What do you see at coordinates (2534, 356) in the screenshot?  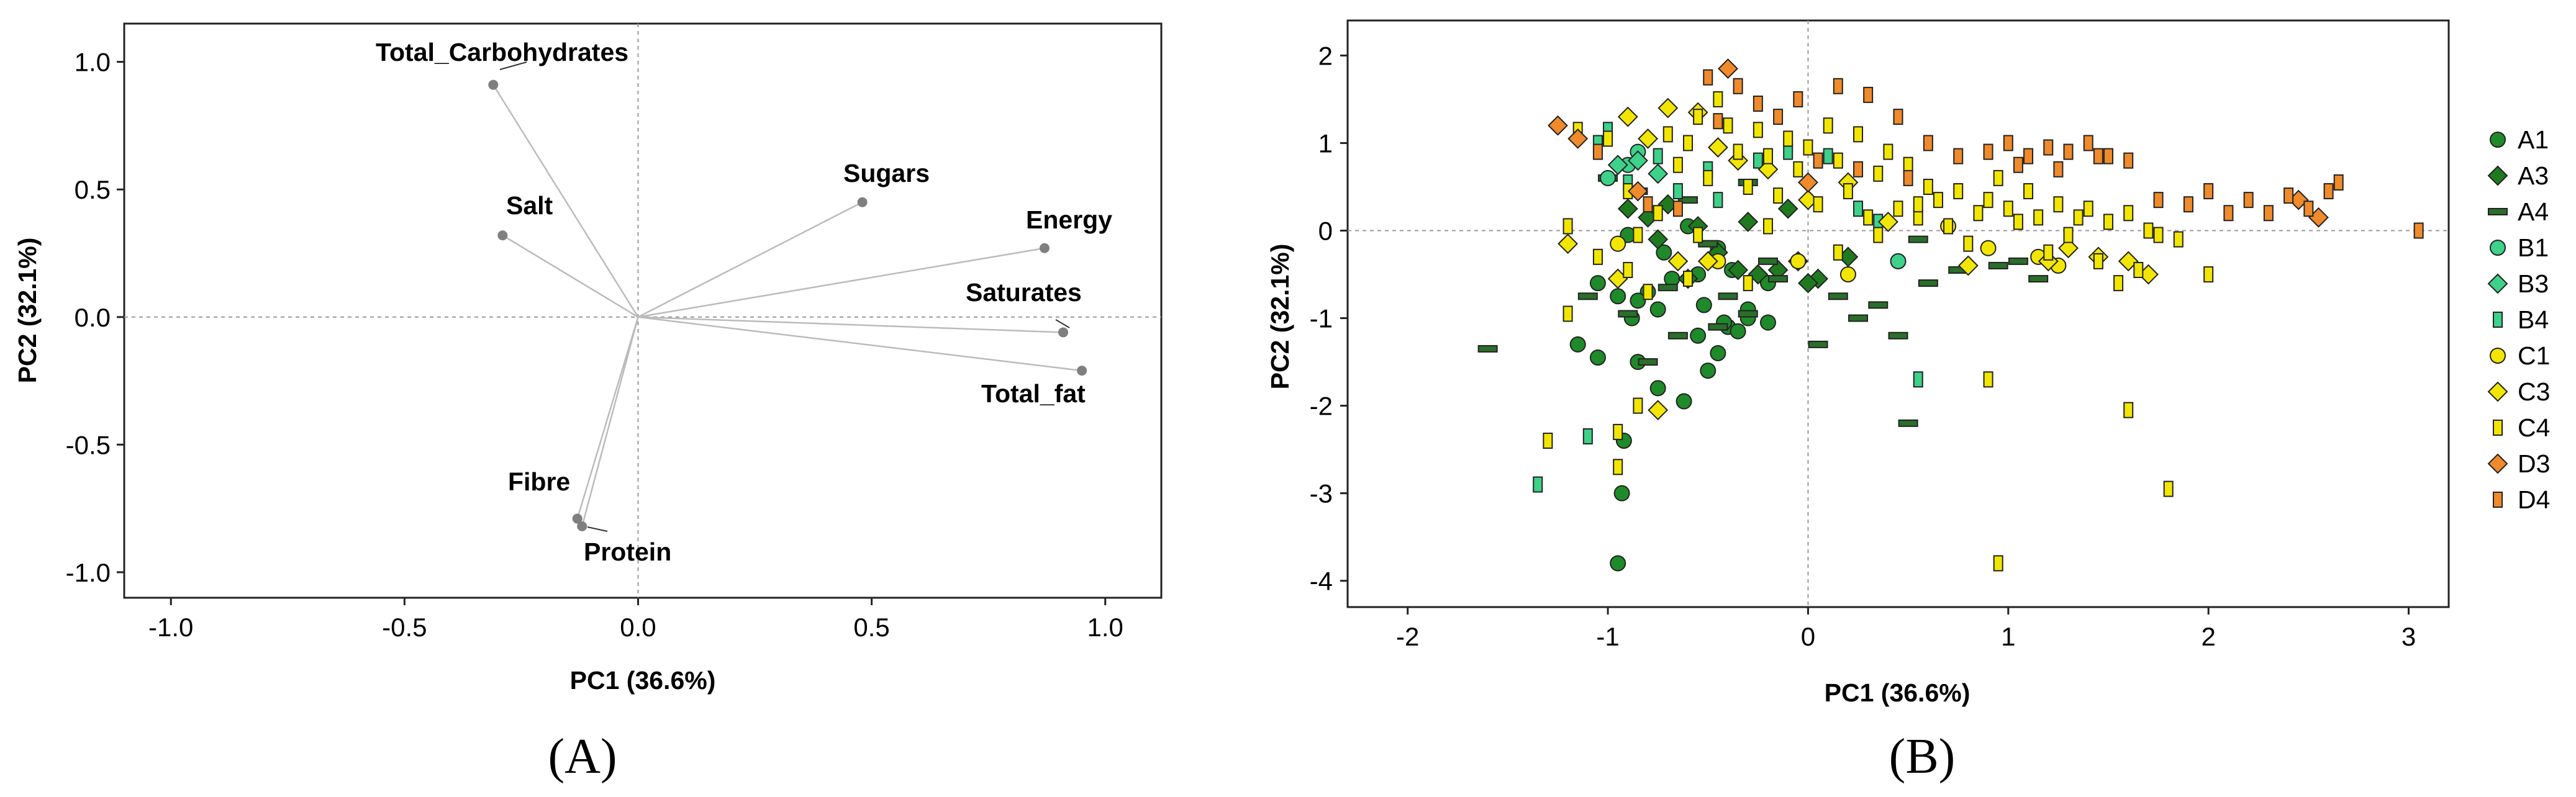 I see `legend-label-c1: C1` at bounding box center [2534, 356].